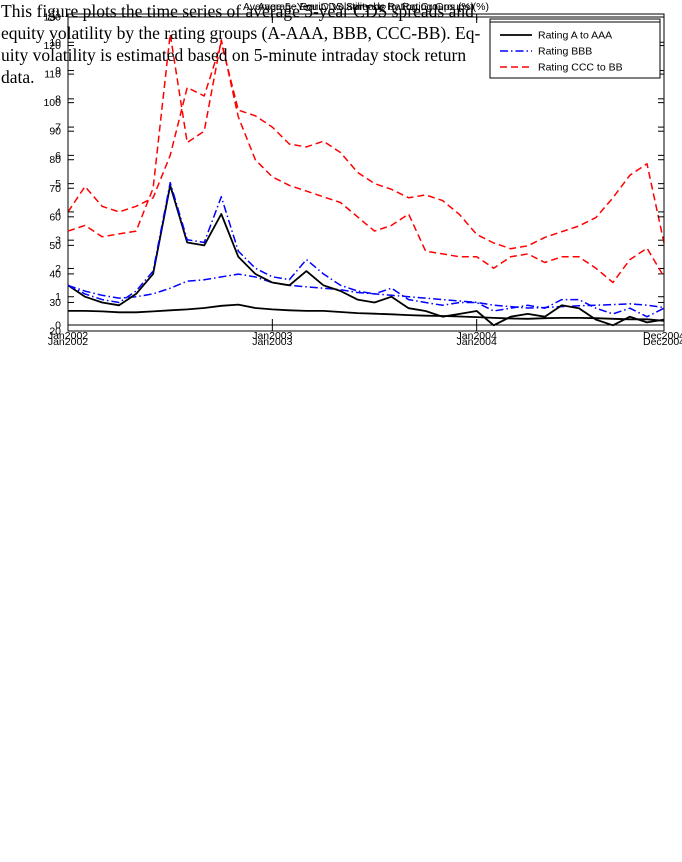 The height and width of the screenshot is (862, 682). What do you see at coordinates (58, 241) in the screenshot?
I see `y-tick-label: 3` at bounding box center [58, 241].